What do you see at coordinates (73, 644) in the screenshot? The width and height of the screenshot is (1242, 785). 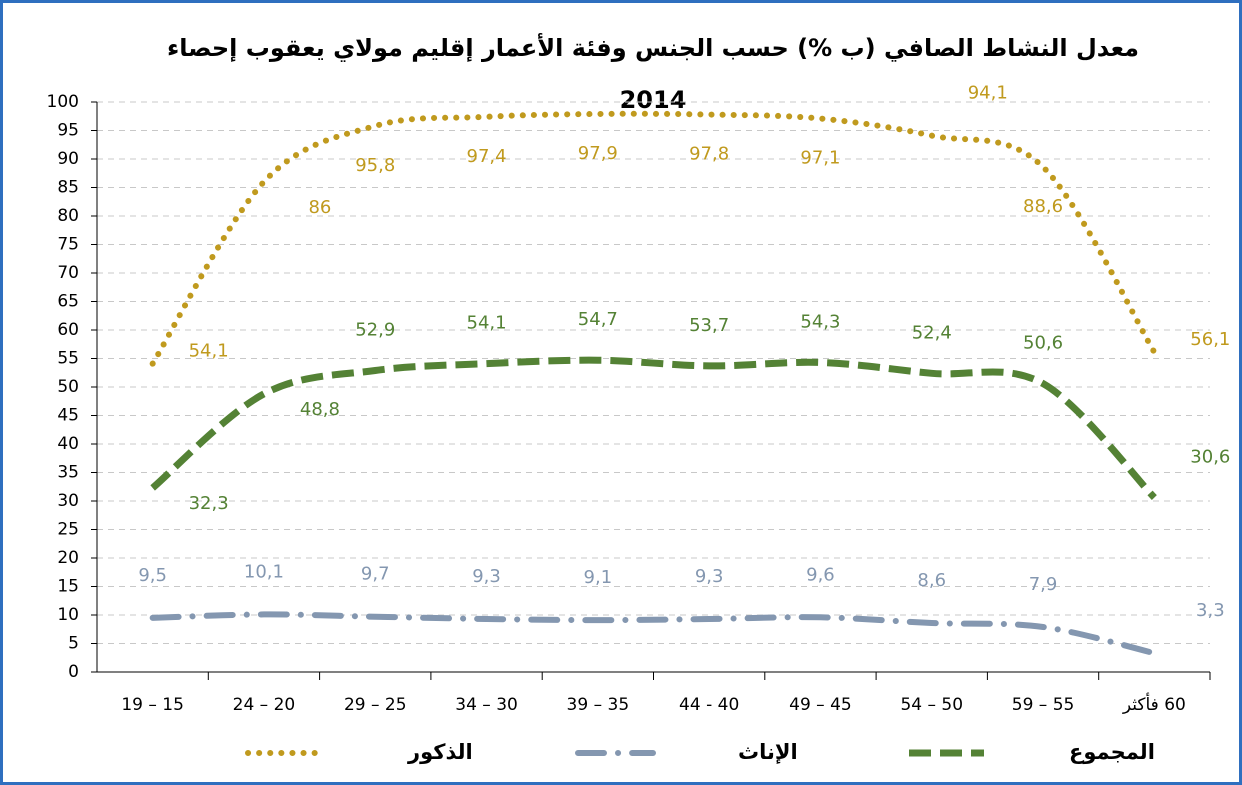 I see `y-tick-label: 5` at bounding box center [73, 644].